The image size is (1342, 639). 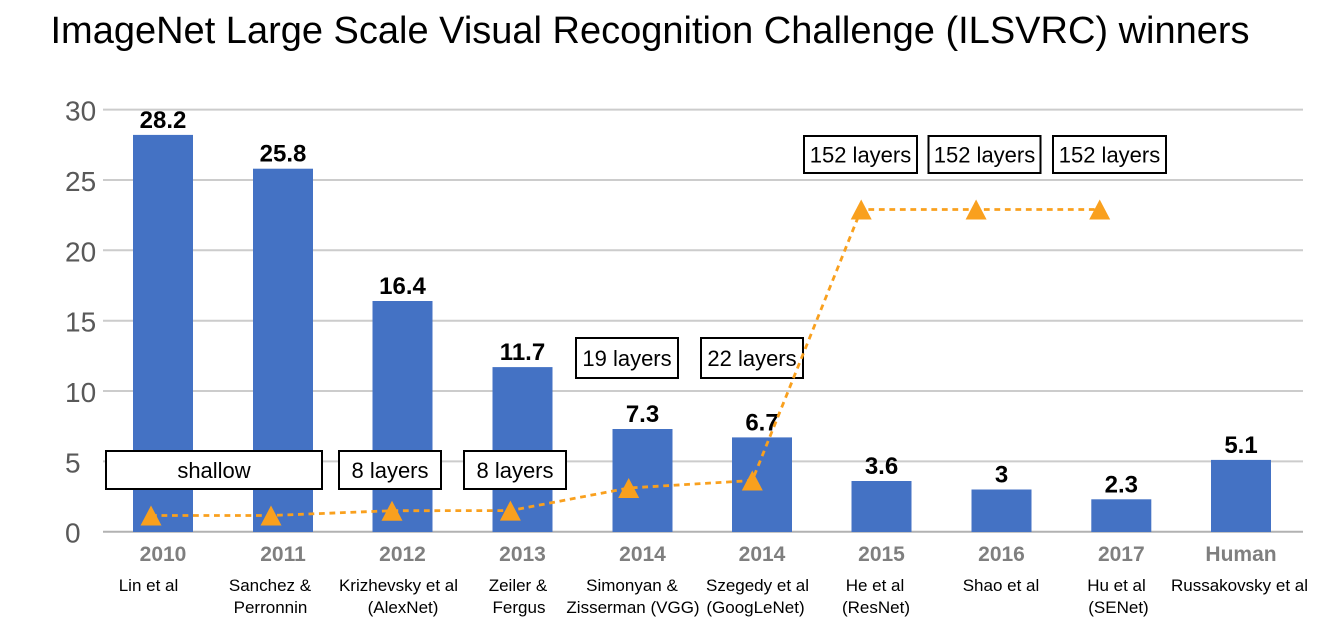 I want to click on svg-text: (ResNet), so click(x=876, y=607).